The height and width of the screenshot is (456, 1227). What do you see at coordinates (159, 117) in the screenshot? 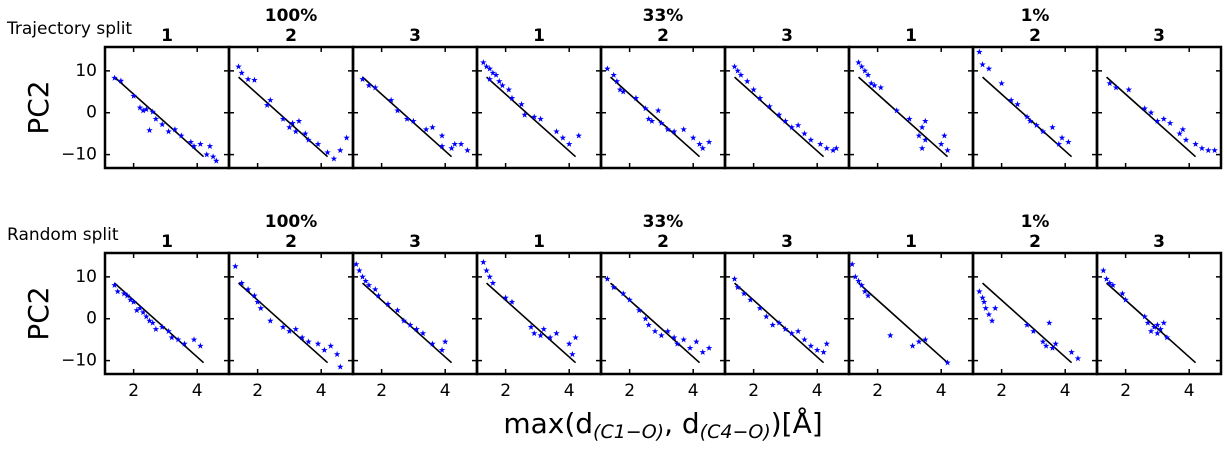
I see `fit-line` at bounding box center [159, 117].